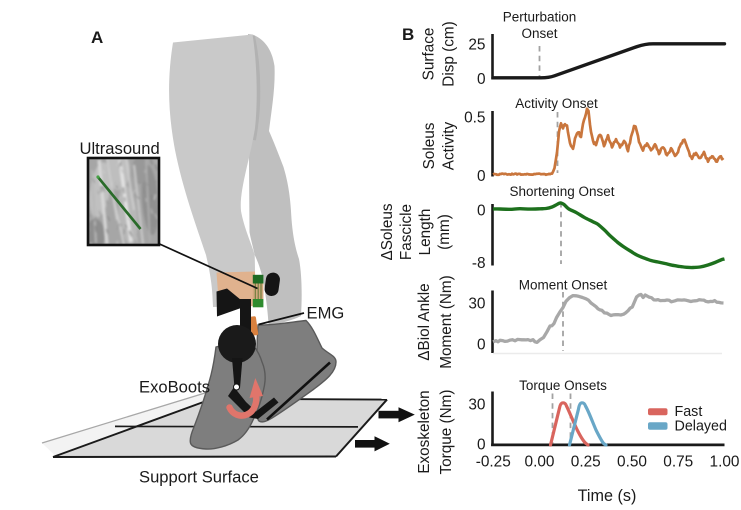  I want to click on svg-text: 1.00, so click(725, 462).